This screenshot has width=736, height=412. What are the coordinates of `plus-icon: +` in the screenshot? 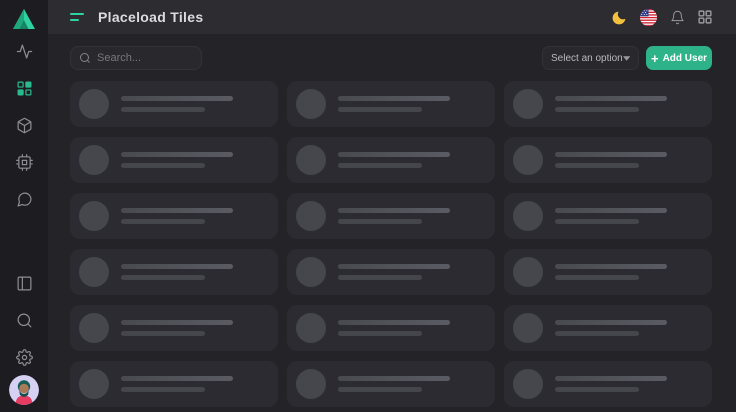 It's located at (654, 58).